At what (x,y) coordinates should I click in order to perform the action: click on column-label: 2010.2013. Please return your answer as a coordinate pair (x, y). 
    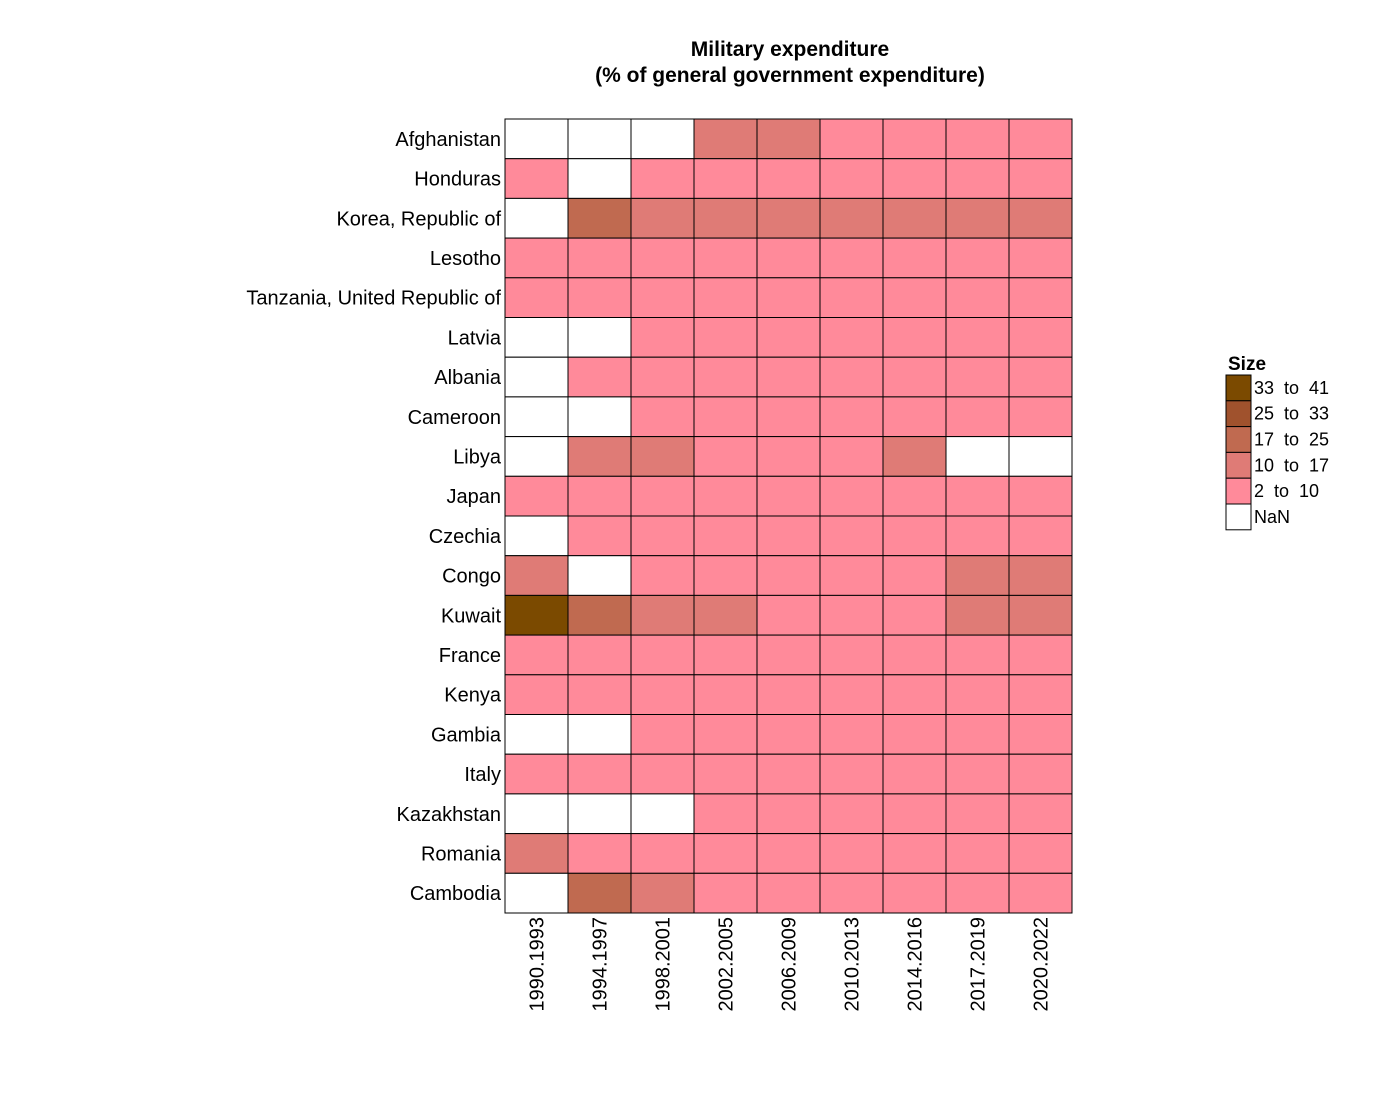
    Looking at the image, I should click on (853, 964).